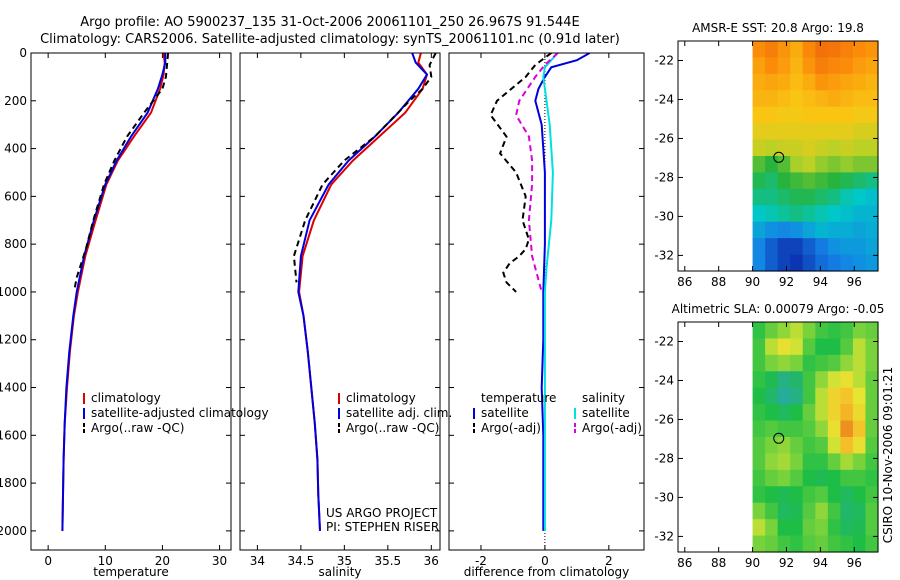 The image size is (900, 580). What do you see at coordinates (113, 292) in the screenshot?
I see `series-line-climatology` at bounding box center [113, 292].